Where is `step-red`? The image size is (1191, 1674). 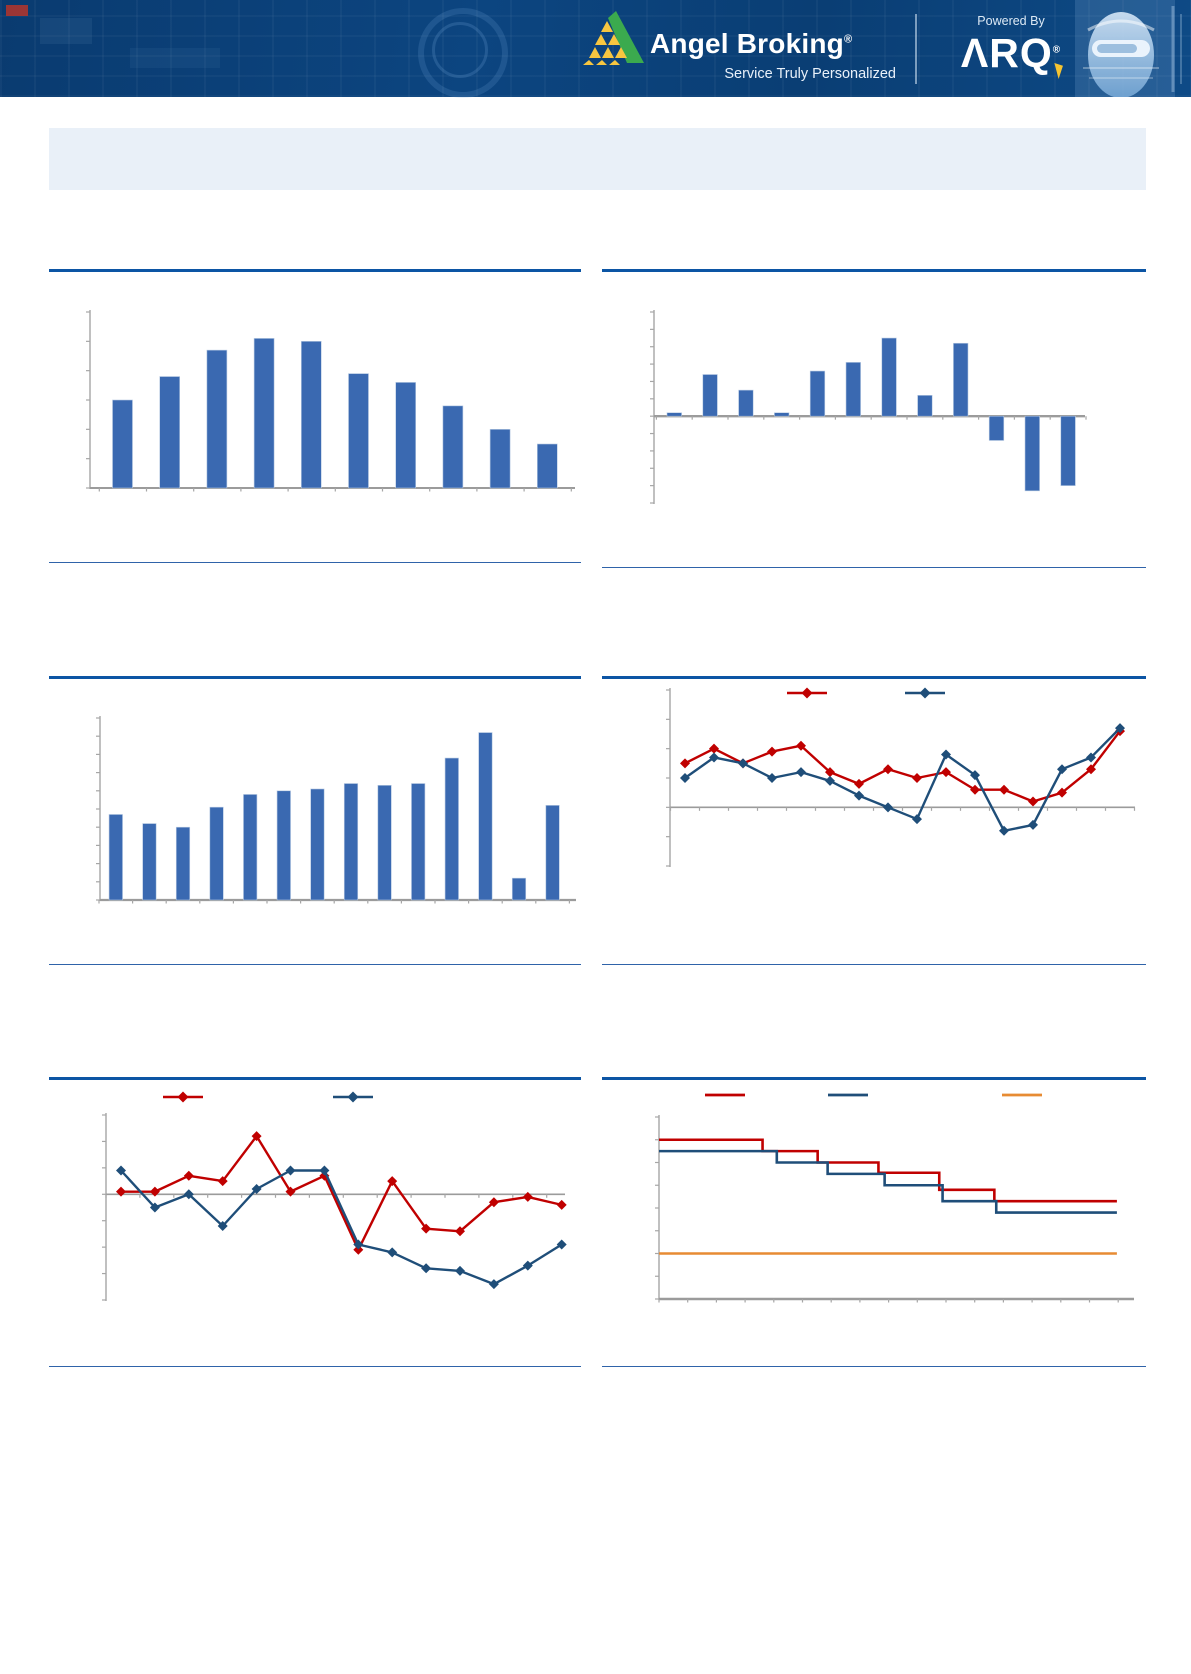 step-red is located at coordinates (888, 1170).